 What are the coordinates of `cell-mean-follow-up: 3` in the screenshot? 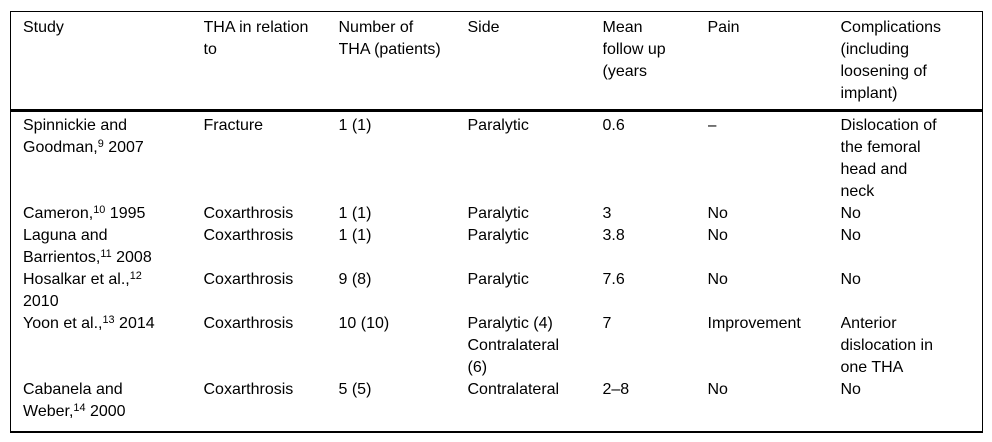 It's located at (607, 213).